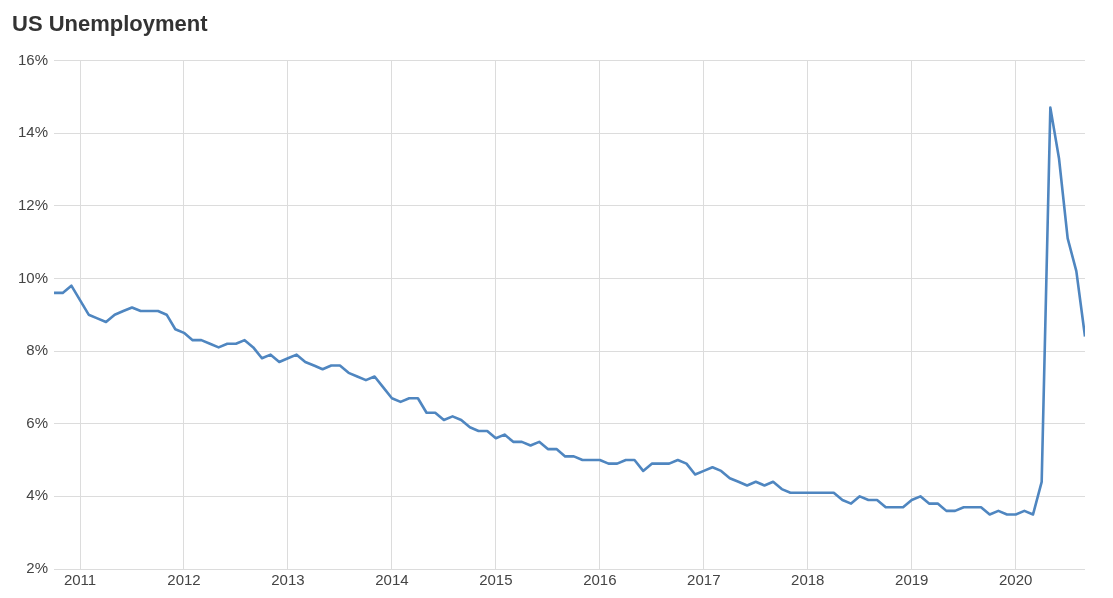 Image resolution: width=1113 pixels, height=598 pixels. Describe the element at coordinates (912, 580) in the screenshot. I see `x-tick-label: 2019` at that location.